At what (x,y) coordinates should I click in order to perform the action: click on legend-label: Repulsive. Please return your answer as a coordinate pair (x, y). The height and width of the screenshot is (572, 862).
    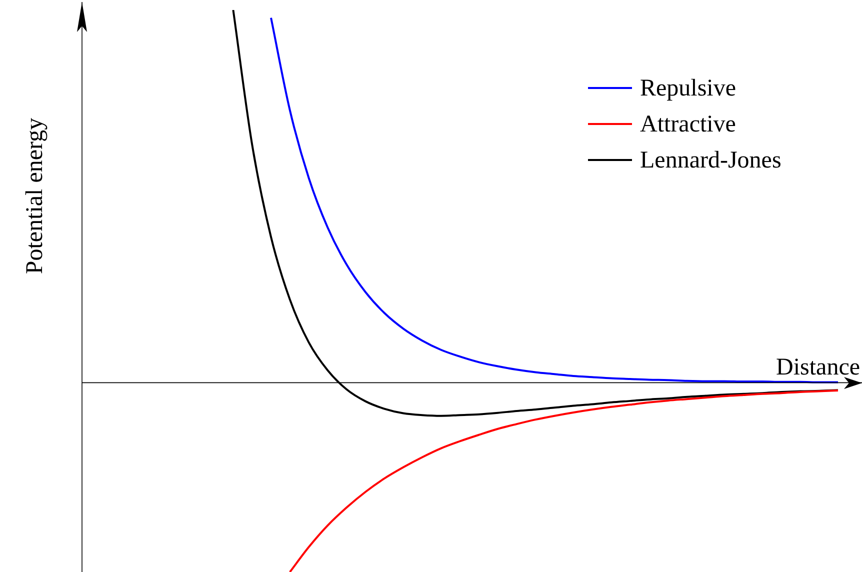
    Looking at the image, I should click on (688, 88).